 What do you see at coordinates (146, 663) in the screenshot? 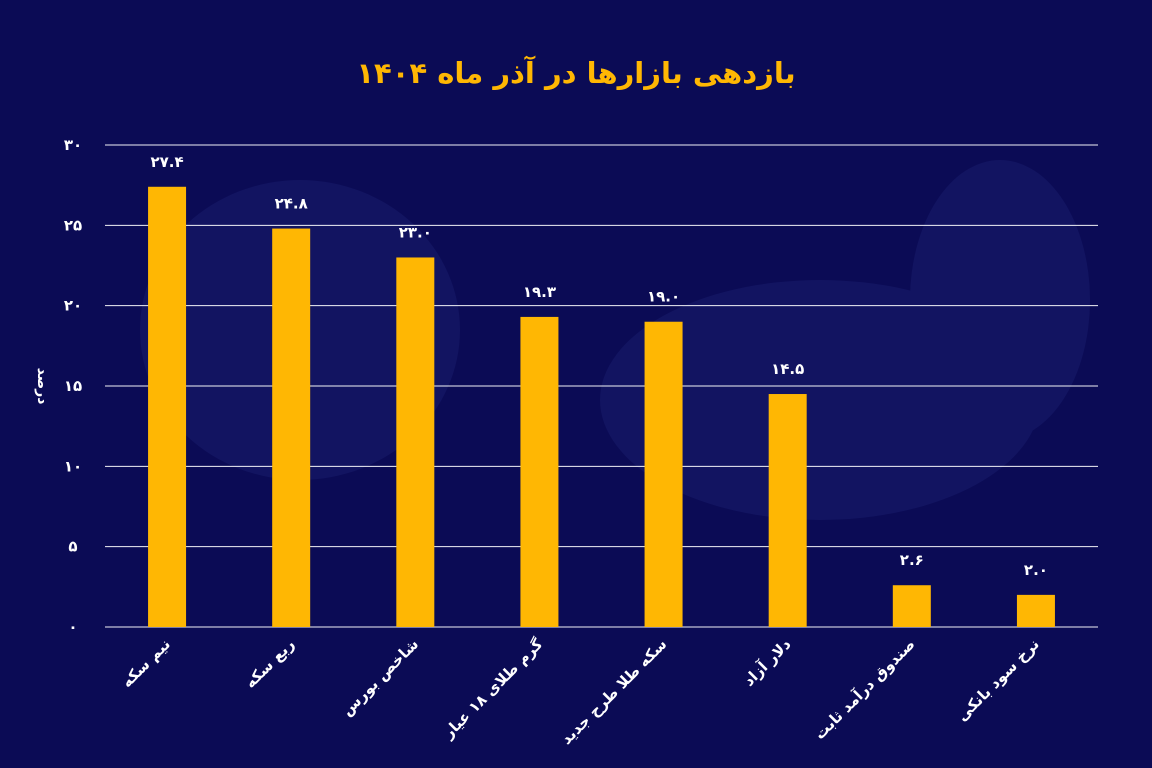
I see `category-label: نیم سکه` at bounding box center [146, 663].